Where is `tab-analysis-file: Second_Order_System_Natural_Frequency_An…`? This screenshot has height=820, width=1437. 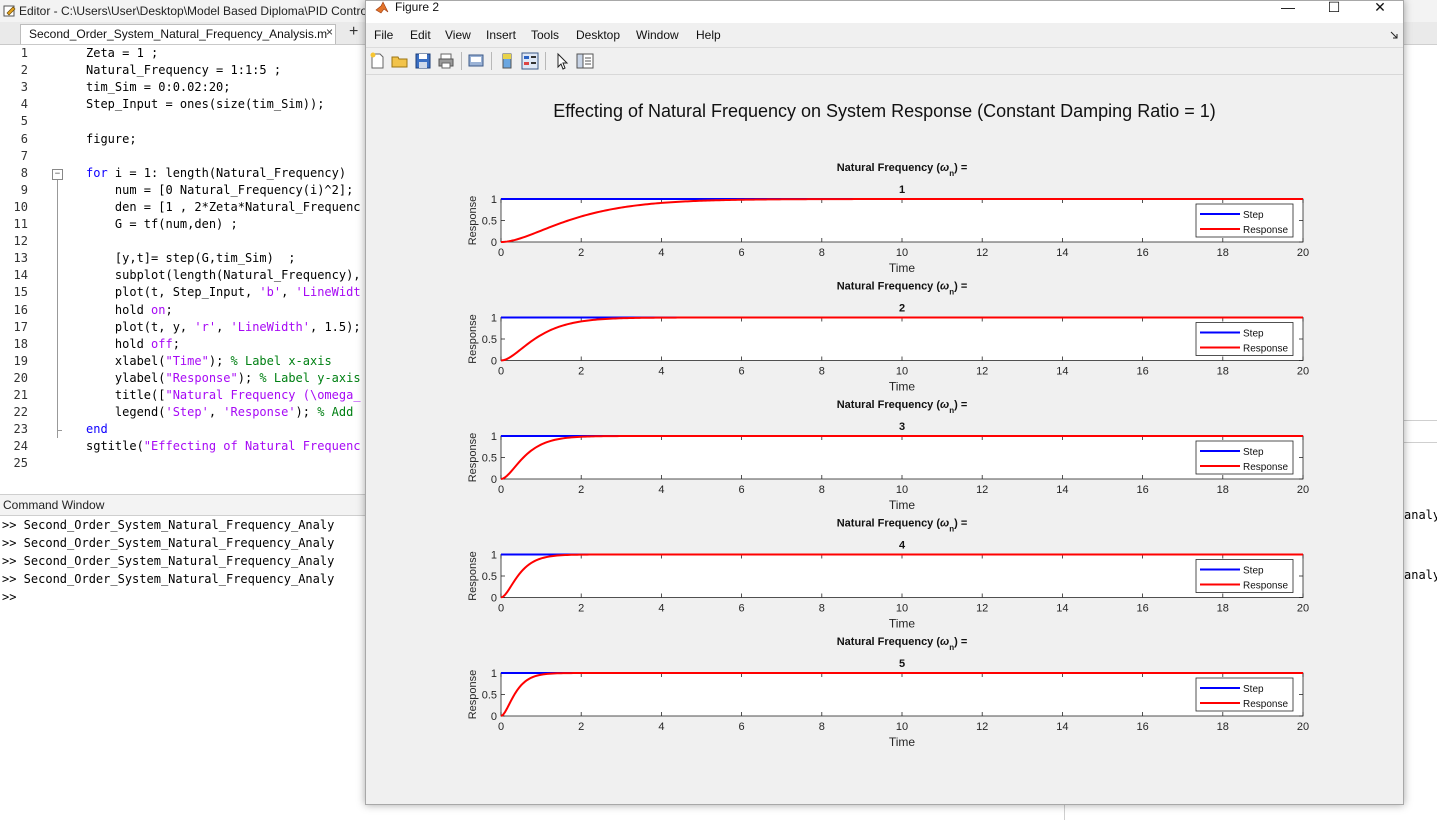
tab-analysis-file: Second_Order_System_Natural_Frequency_An… is located at coordinates (178, 34).